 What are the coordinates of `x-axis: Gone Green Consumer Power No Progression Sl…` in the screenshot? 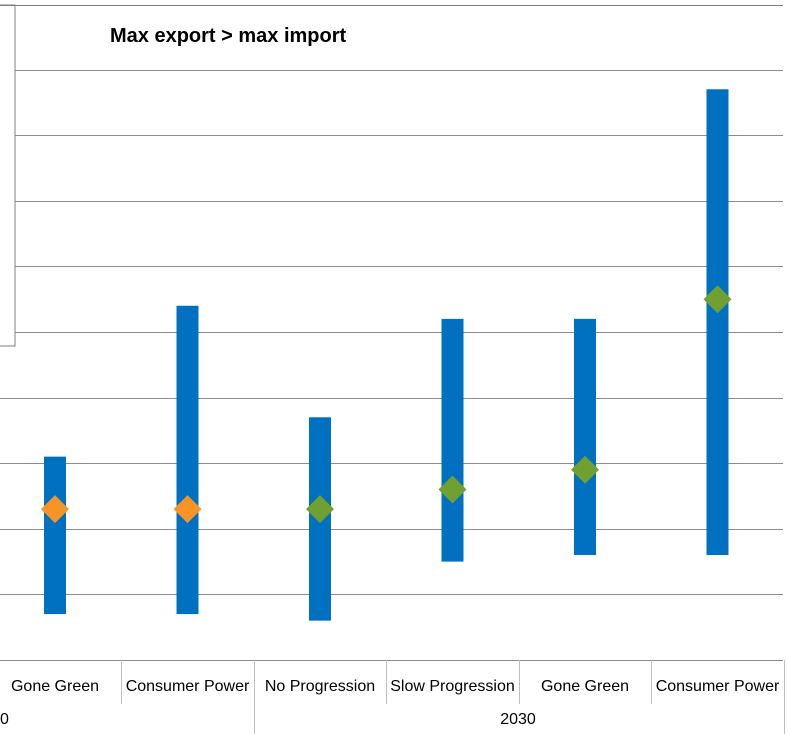 It's located at (392, 697).